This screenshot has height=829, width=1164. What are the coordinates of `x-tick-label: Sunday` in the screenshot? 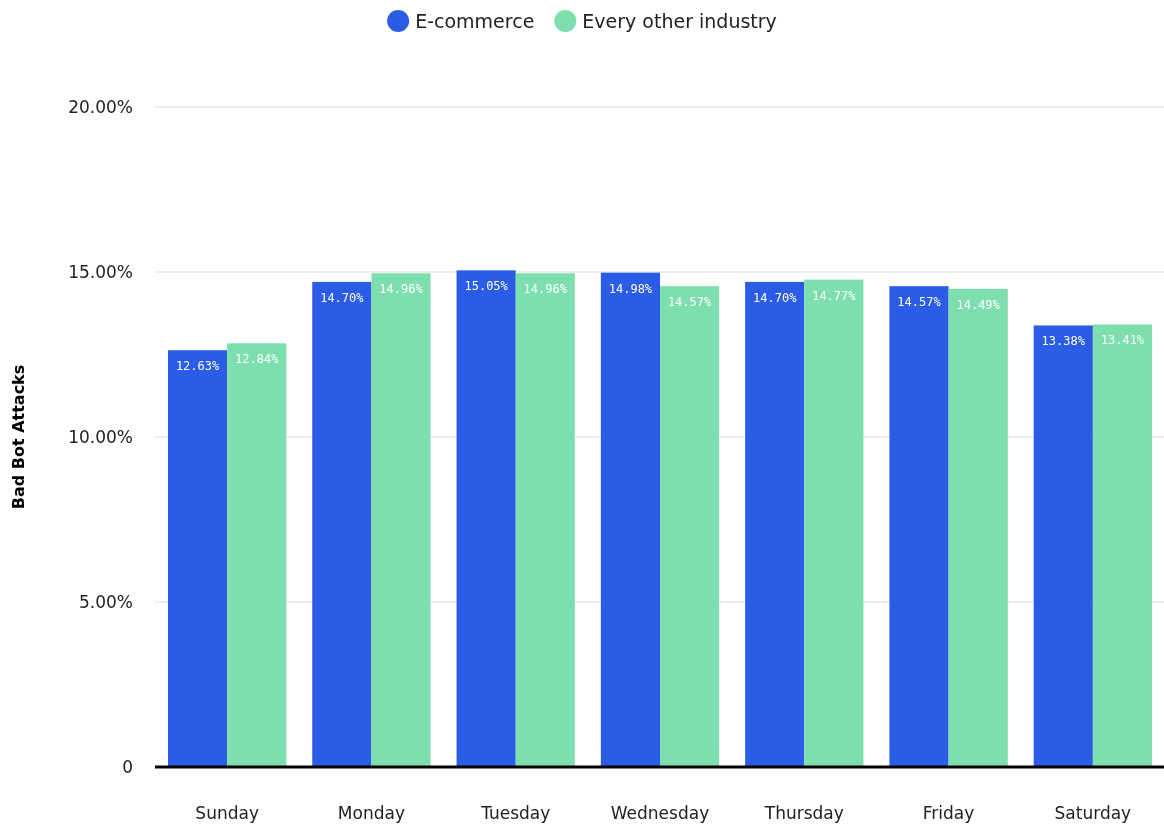 It's located at (227, 813).